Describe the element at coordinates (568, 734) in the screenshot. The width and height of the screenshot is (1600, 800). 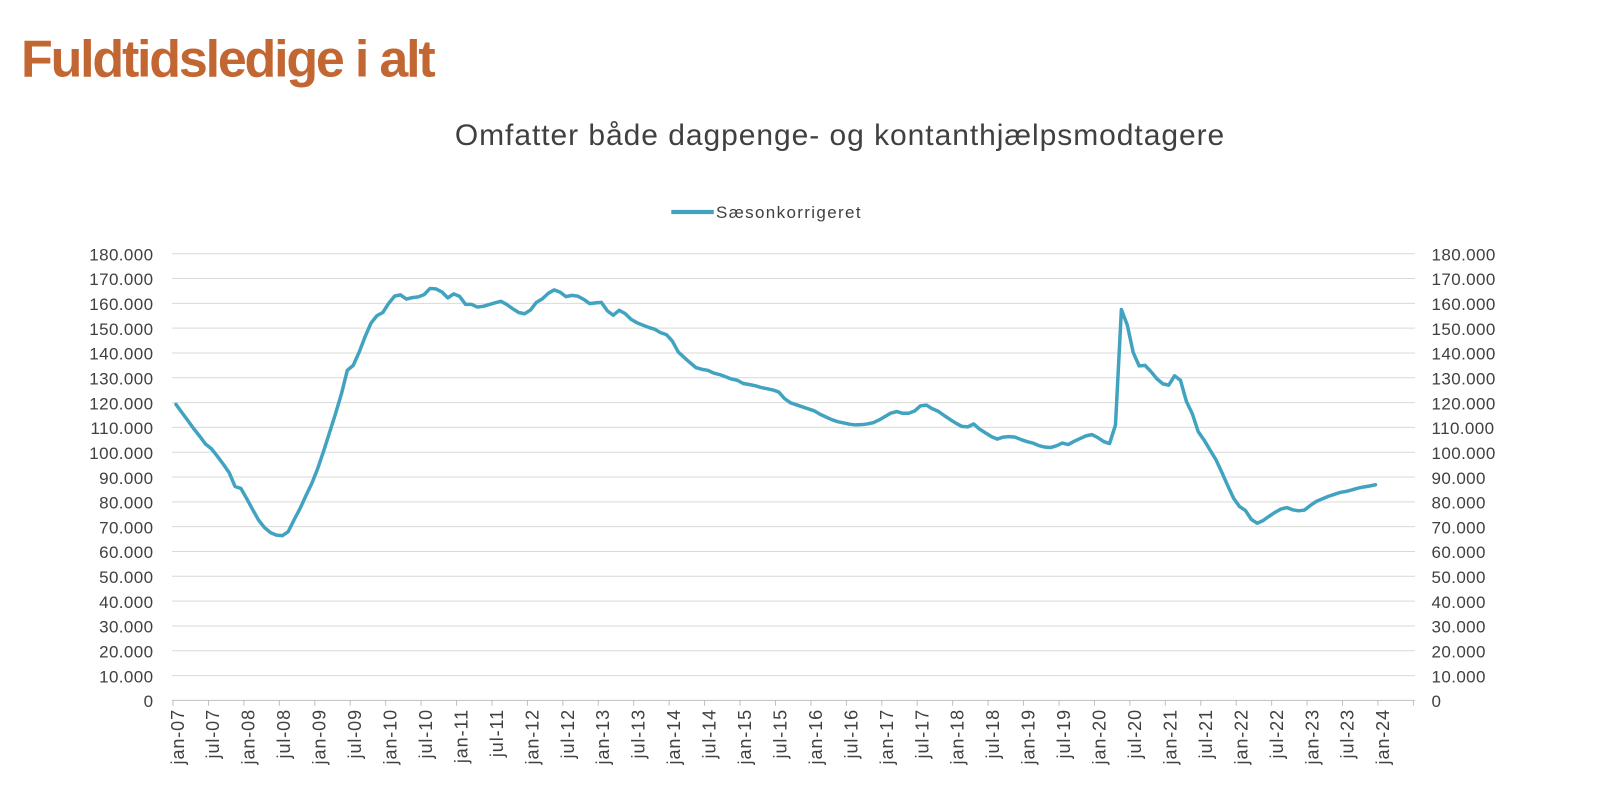
I see `svg-text: jul-12` at that location.